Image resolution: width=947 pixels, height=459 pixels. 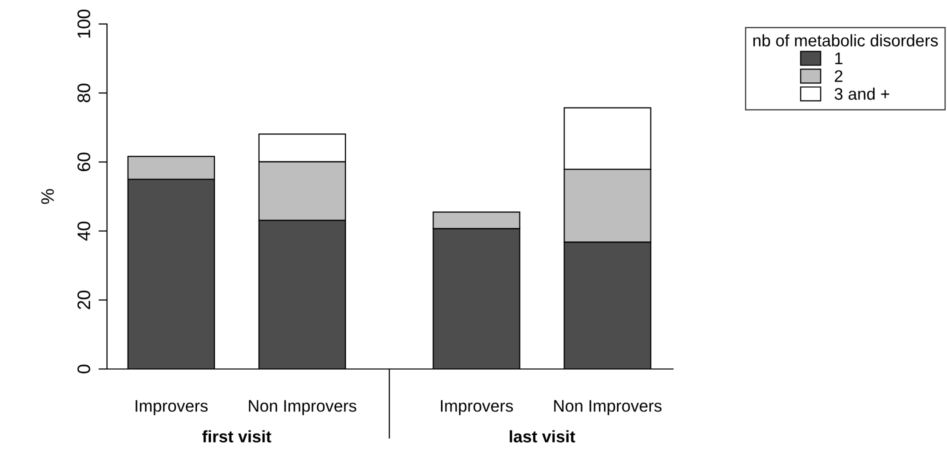 What do you see at coordinates (237, 436) in the screenshot?
I see `text: first visit` at bounding box center [237, 436].